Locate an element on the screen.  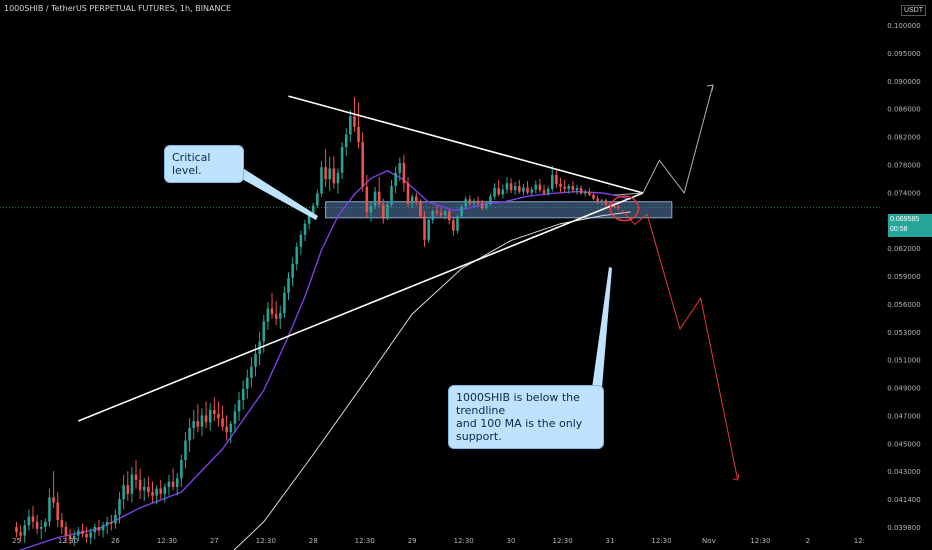
y-tick-label: 0.053000 is located at coordinates (903, 333).